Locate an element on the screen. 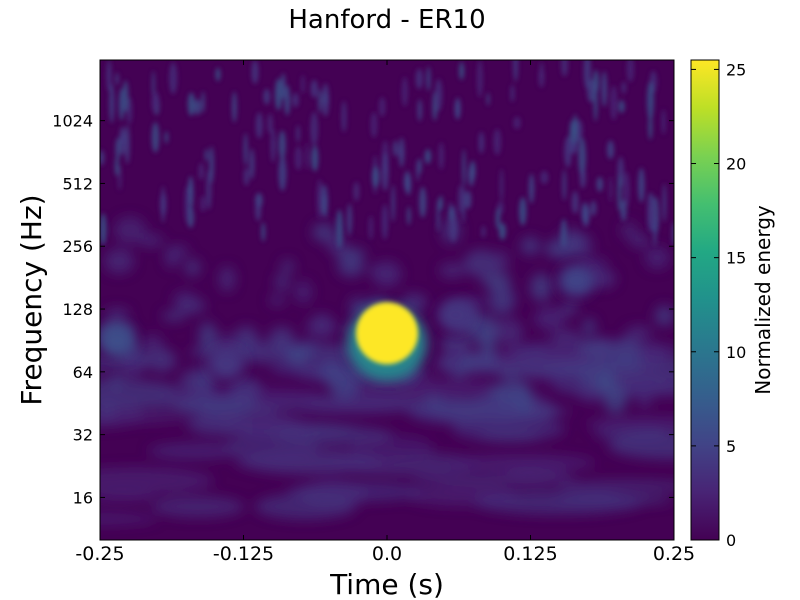 This screenshot has height=600, width=800. colorbar-tick-label: 25 is located at coordinates (736, 69).